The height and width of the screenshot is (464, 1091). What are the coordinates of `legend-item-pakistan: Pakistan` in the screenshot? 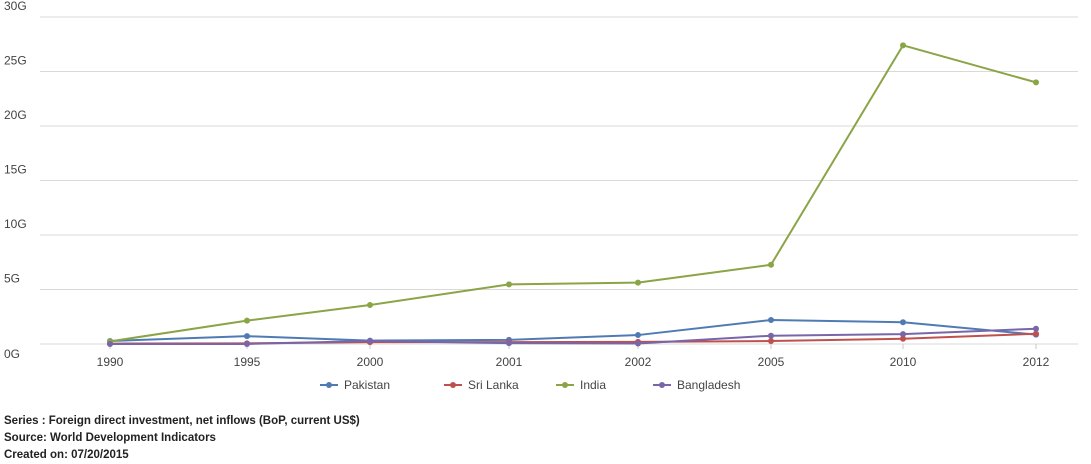 It's located at (355, 385).